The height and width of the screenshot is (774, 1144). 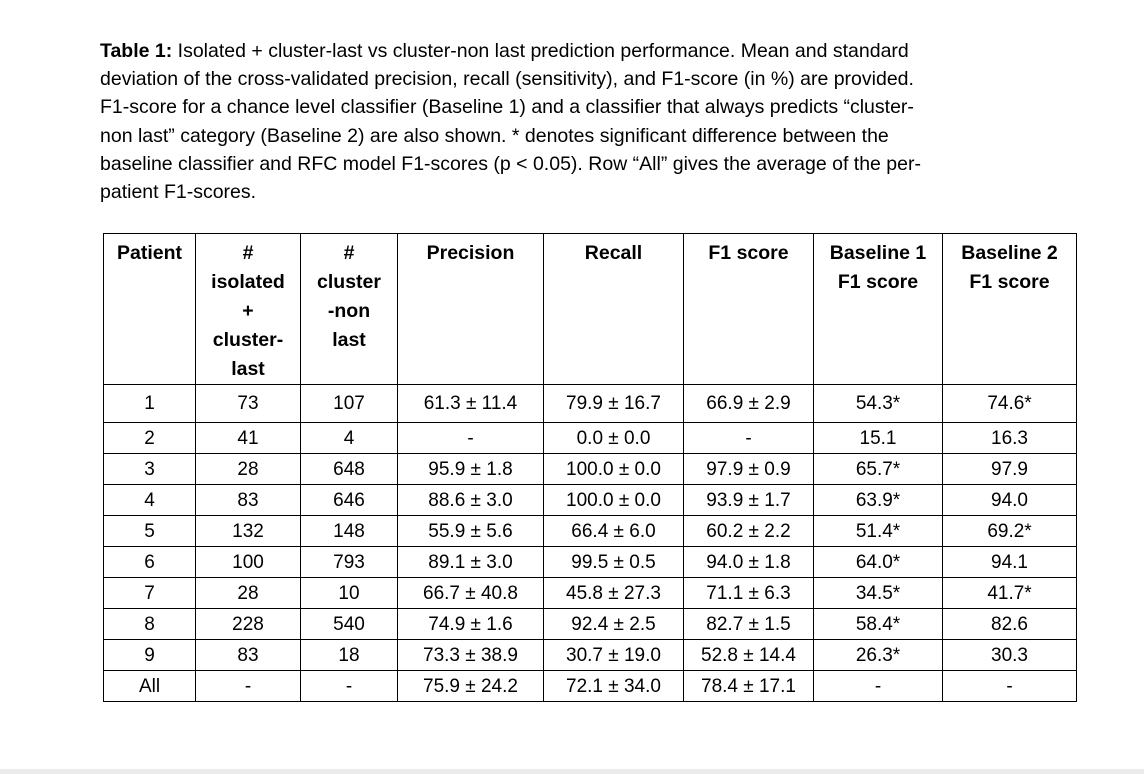 I want to click on table-cell: 72.1 ± 34.0, so click(x=613, y=686).